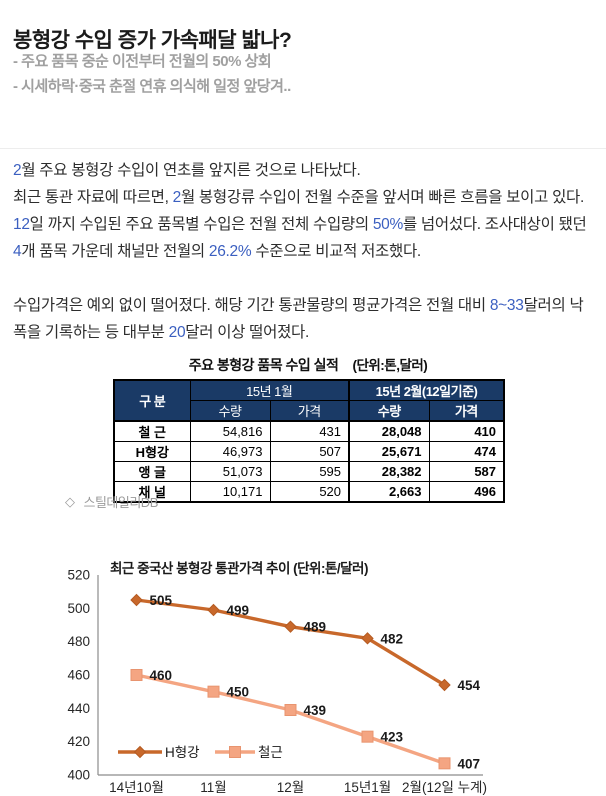 This screenshot has height=796, width=606. What do you see at coordinates (230, 492) in the screenshot?
I see `cell-jan-qty: 10,171` at bounding box center [230, 492].